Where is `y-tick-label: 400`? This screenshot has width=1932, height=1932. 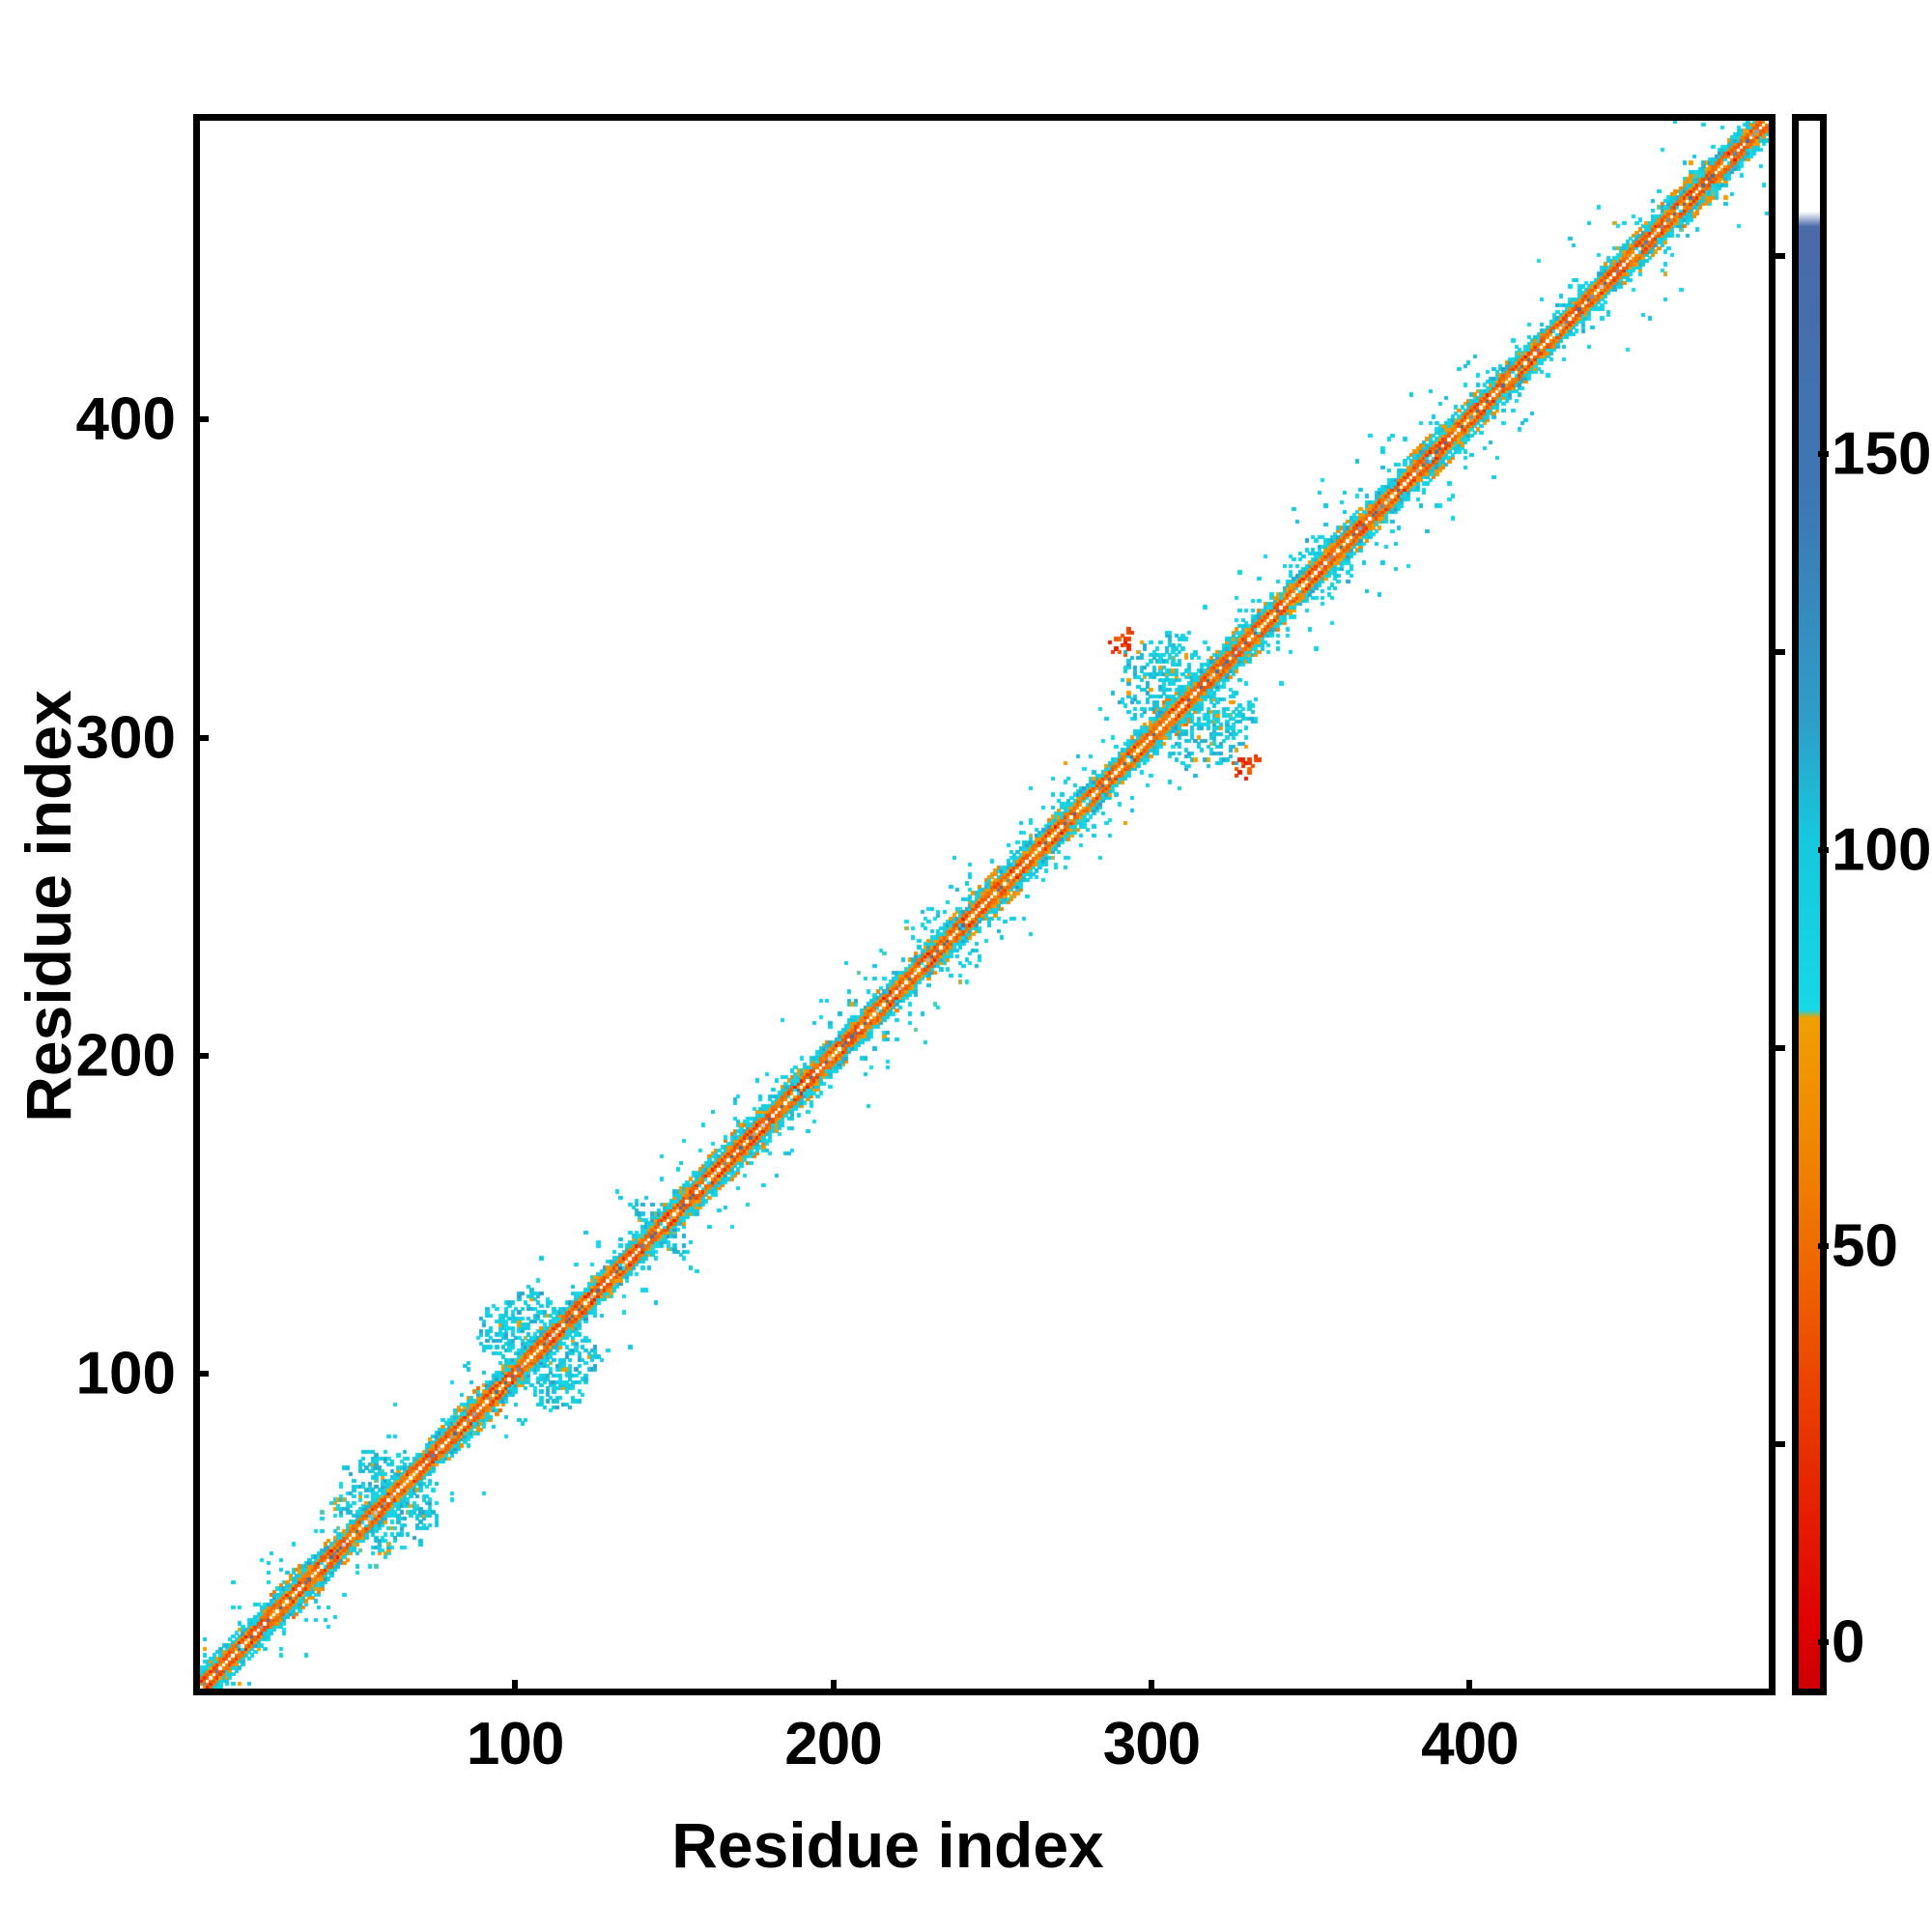
y-tick-label: 400 is located at coordinates (125, 419).